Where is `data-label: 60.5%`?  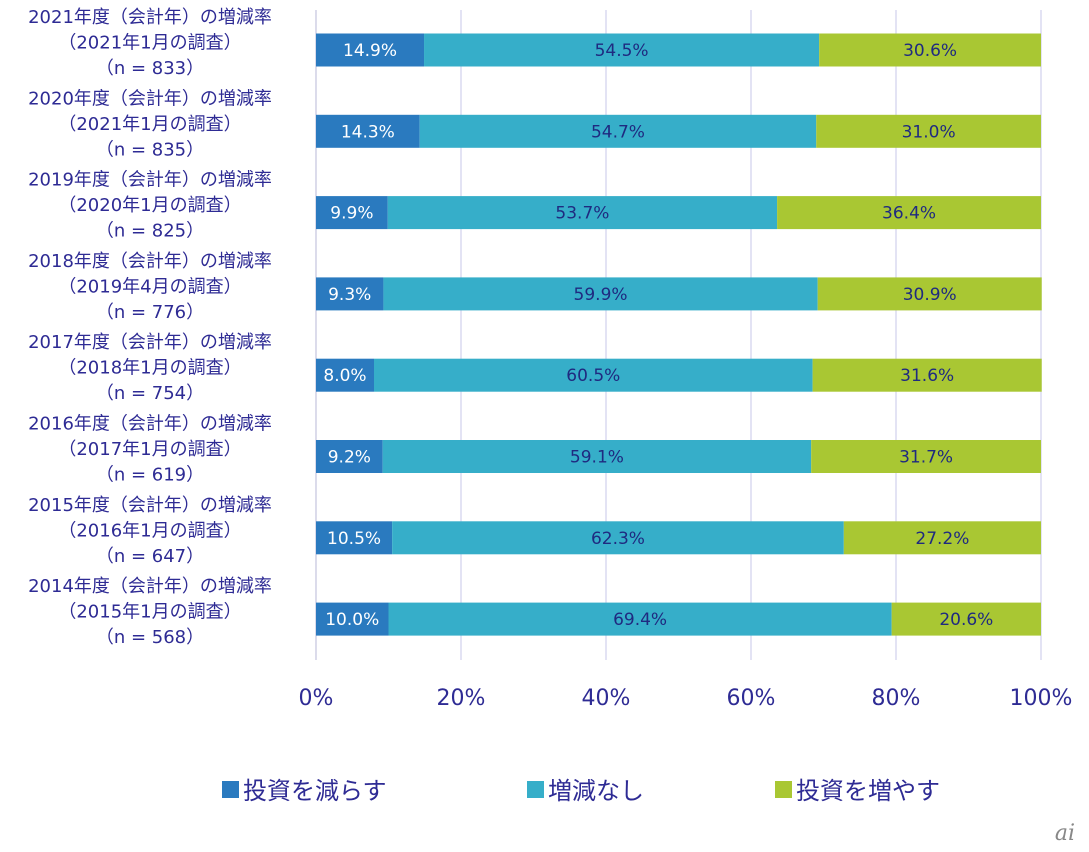 data-label: 60.5% is located at coordinates (593, 376).